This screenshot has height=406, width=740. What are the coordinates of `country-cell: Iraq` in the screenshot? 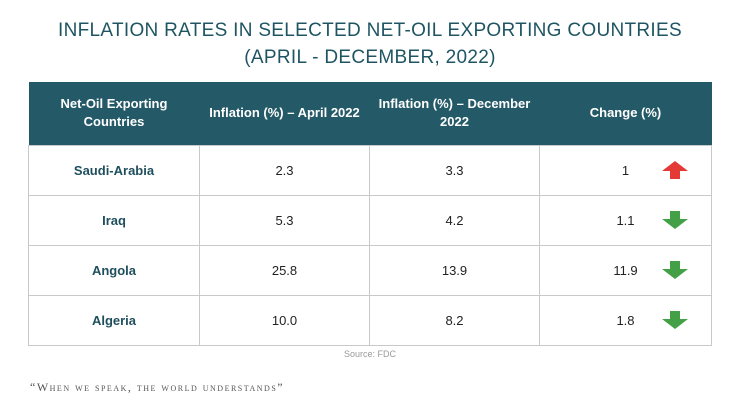 It's located at (114, 220).